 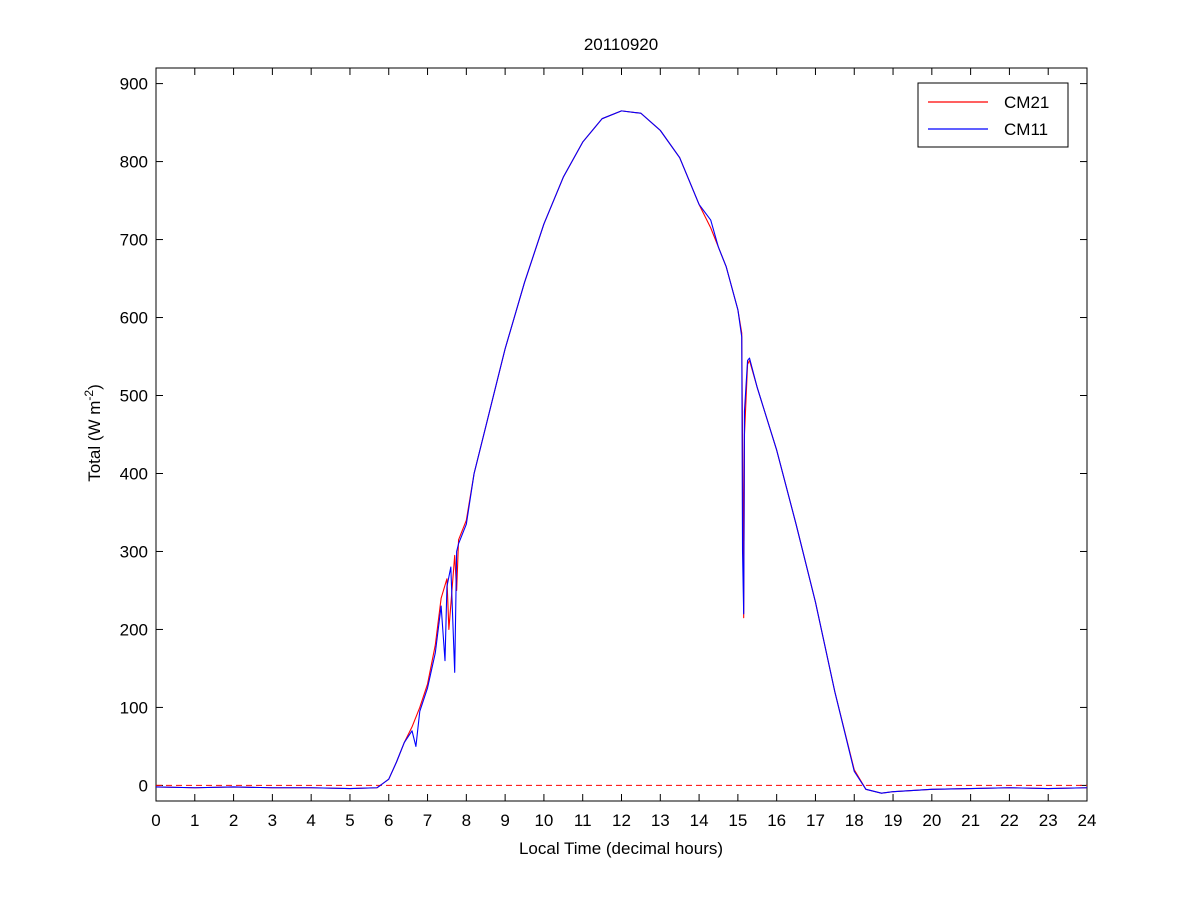 What do you see at coordinates (134, 629) in the screenshot?
I see `y-tick-label: 200` at bounding box center [134, 629].